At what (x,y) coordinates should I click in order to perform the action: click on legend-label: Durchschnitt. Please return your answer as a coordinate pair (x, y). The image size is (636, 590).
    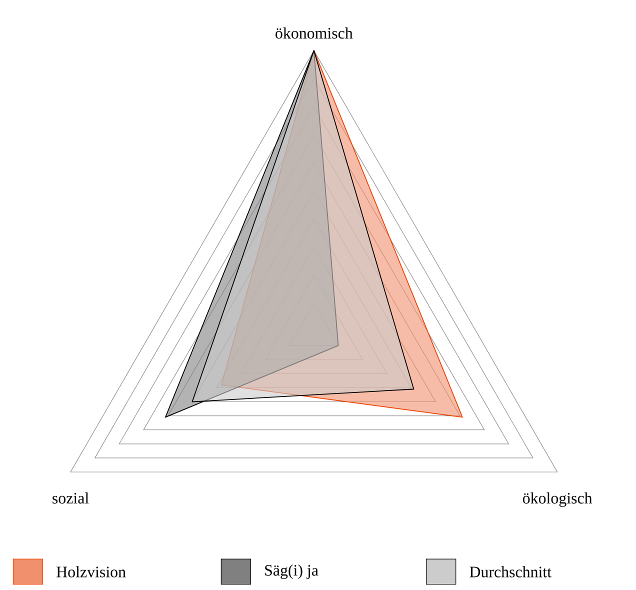
    Looking at the image, I should click on (511, 572).